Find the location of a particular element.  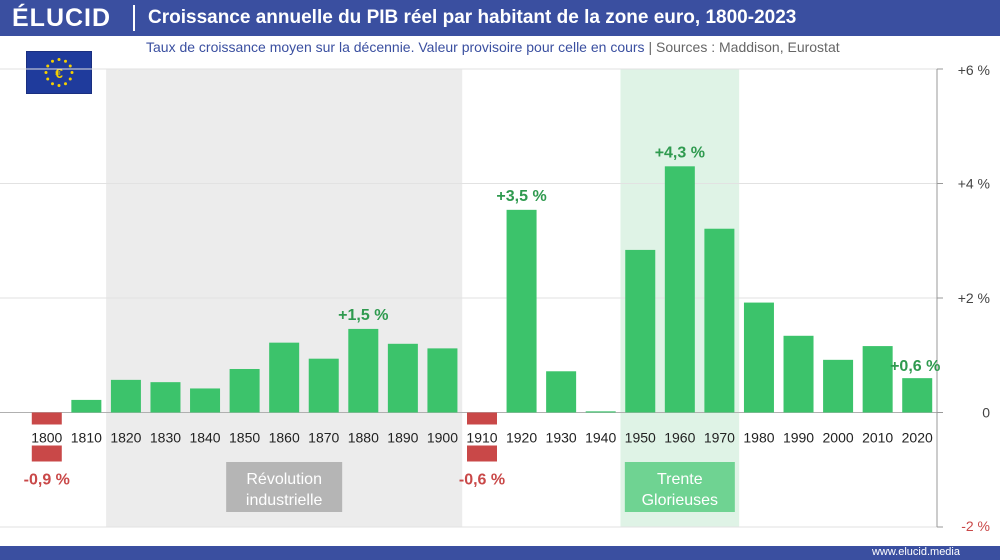

bar-2000 is located at coordinates (838, 386).